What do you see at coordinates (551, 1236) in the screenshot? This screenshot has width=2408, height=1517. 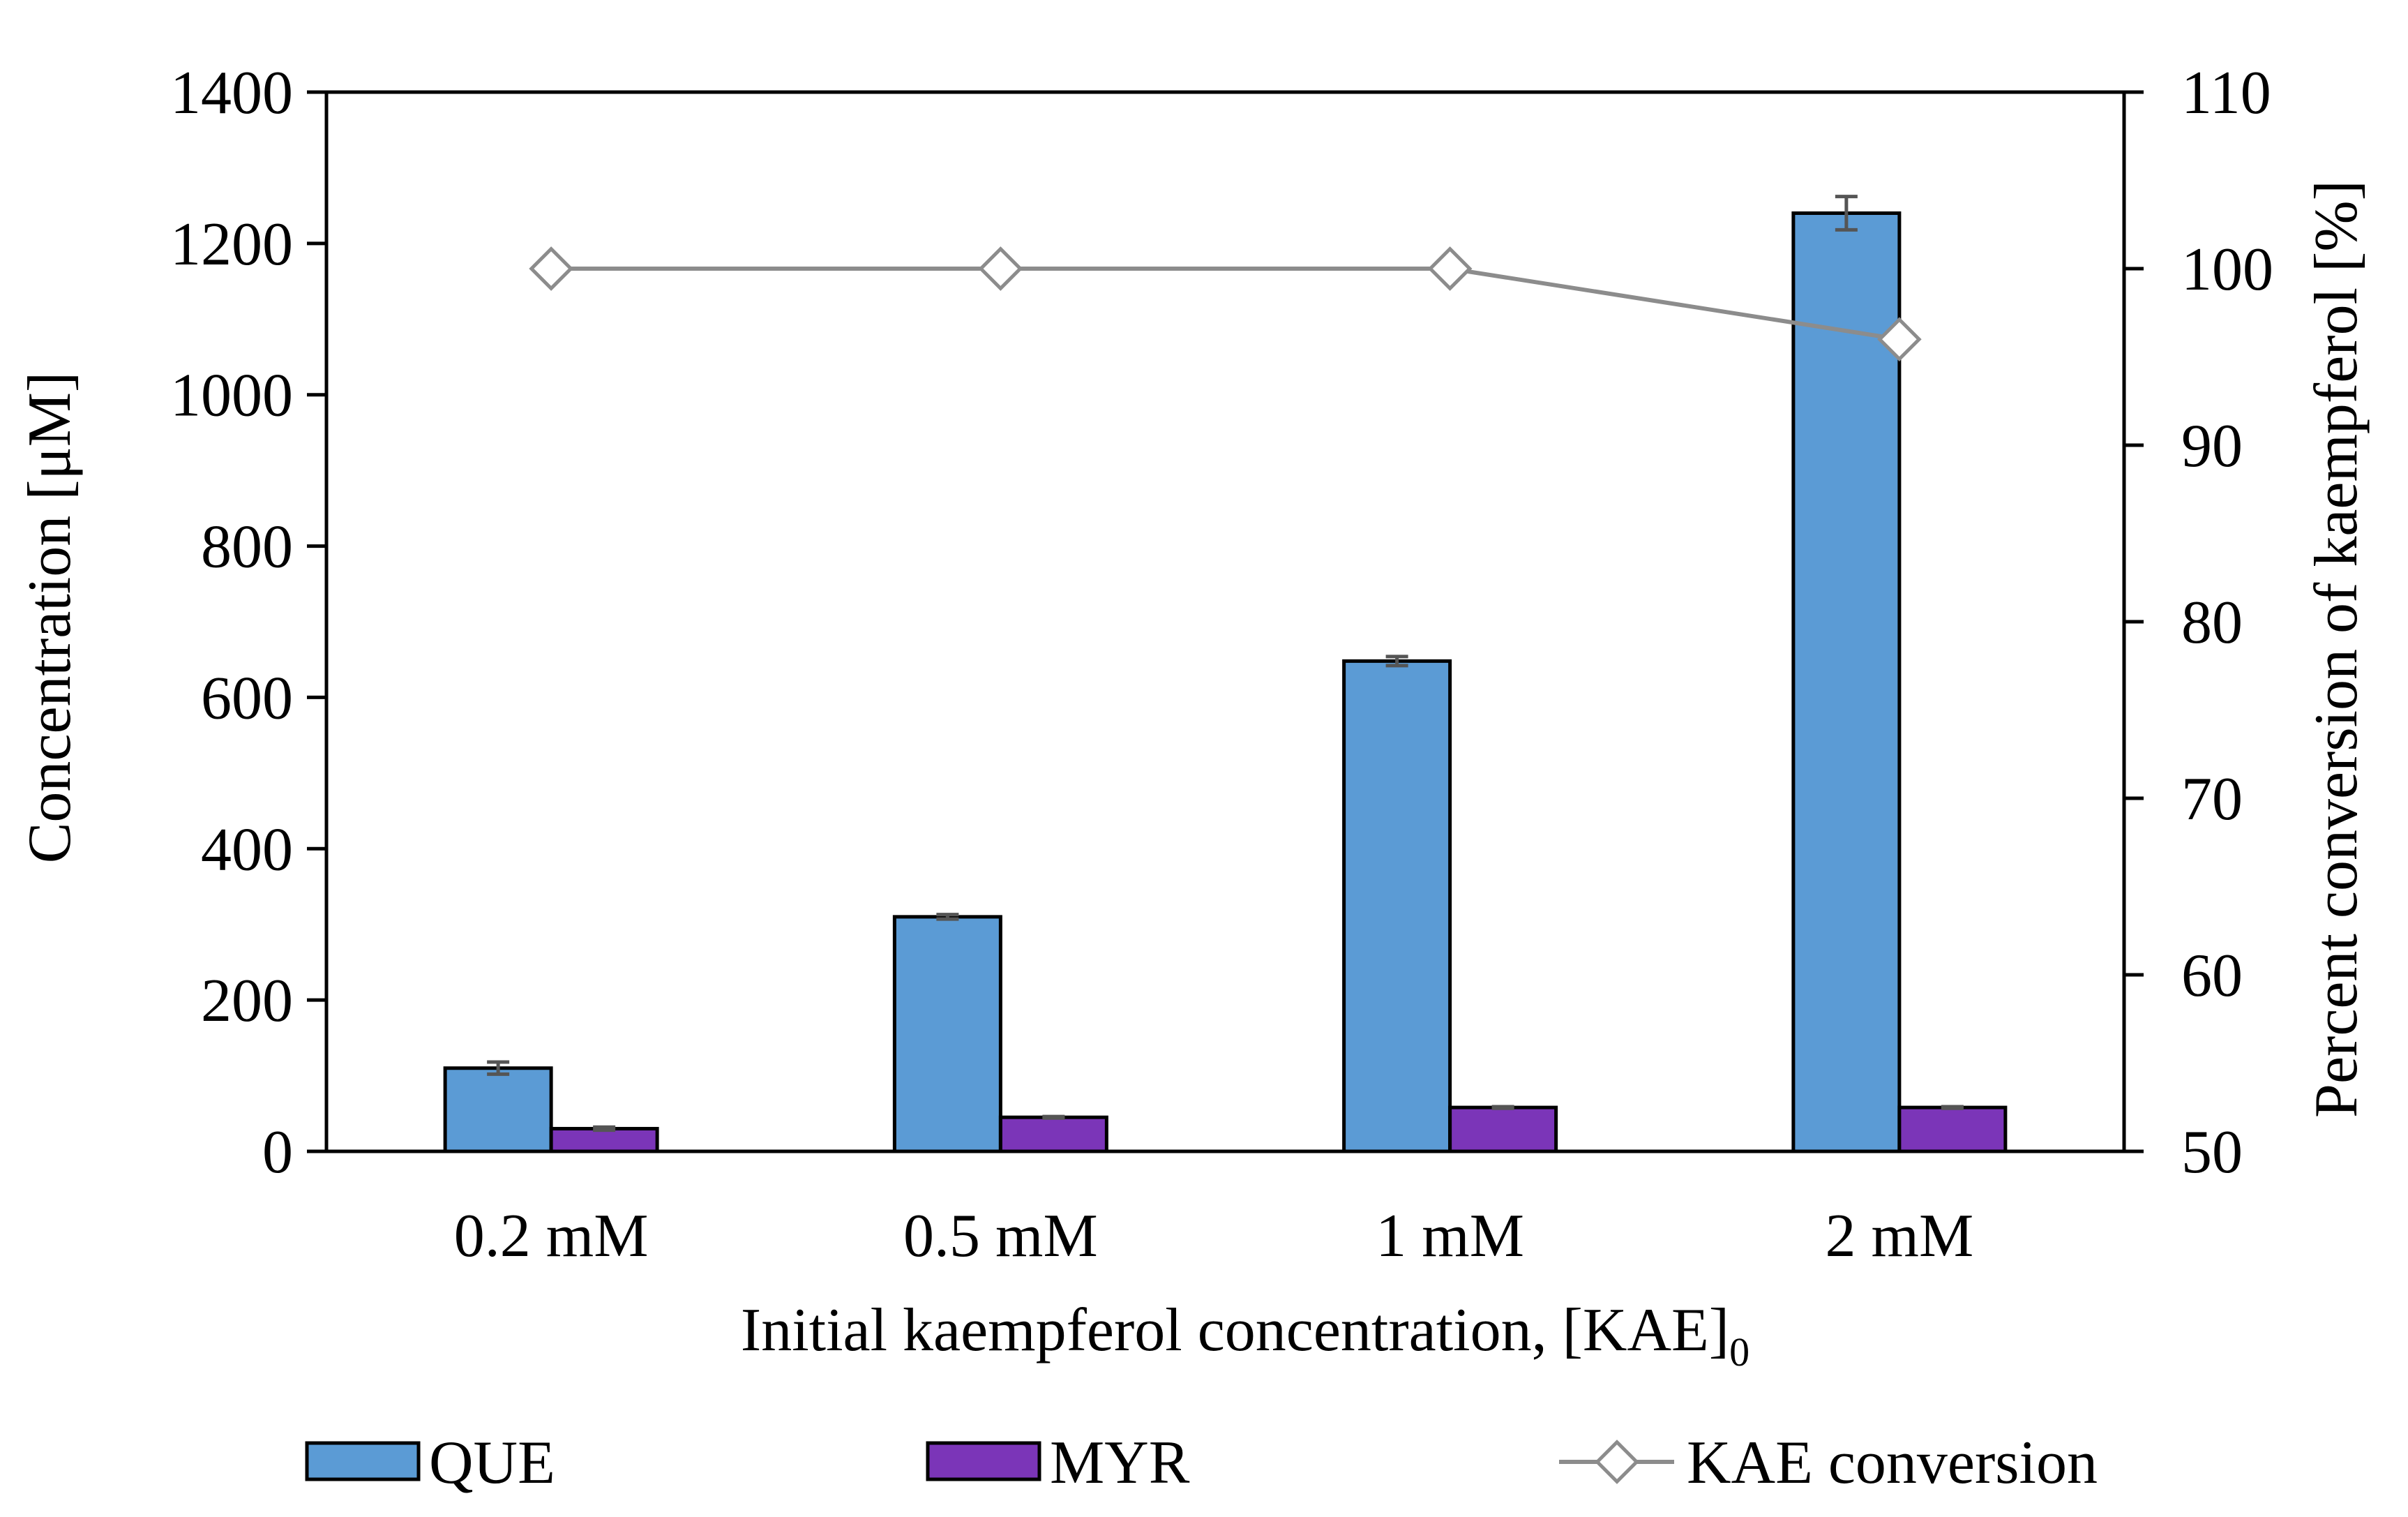 I see `x-tick-label: 0.2 mM` at bounding box center [551, 1236].